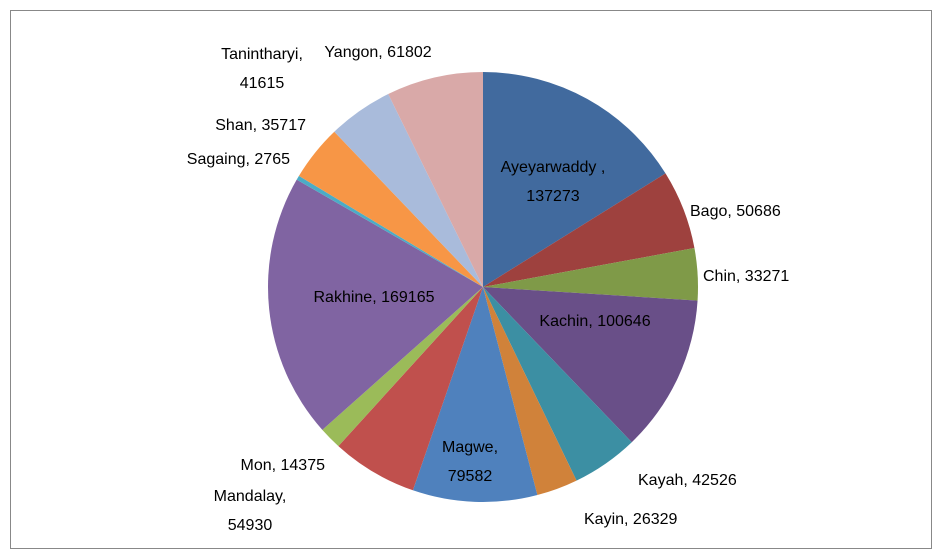  I want to click on pie-slice: Tanintharyi, so click(408, 190).